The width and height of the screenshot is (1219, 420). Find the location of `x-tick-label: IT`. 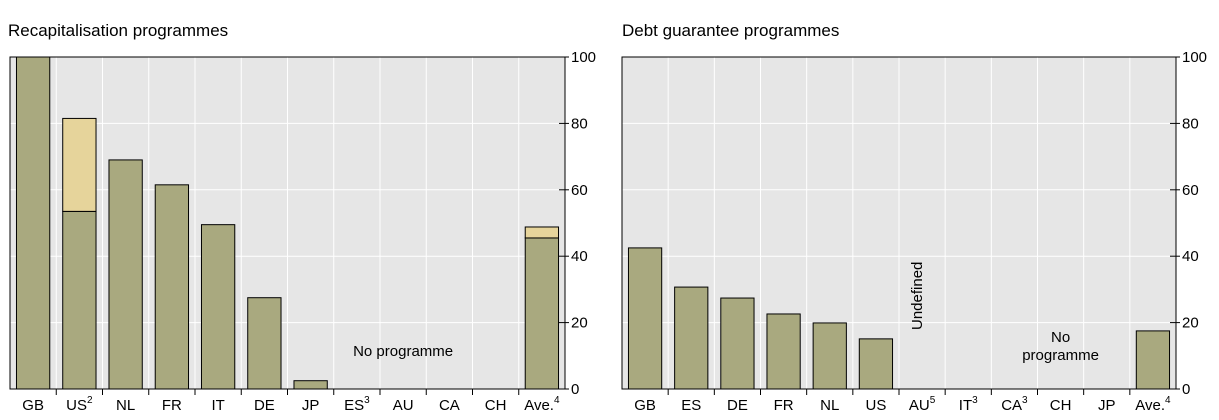

x-tick-label: IT is located at coordinates (217, 405).